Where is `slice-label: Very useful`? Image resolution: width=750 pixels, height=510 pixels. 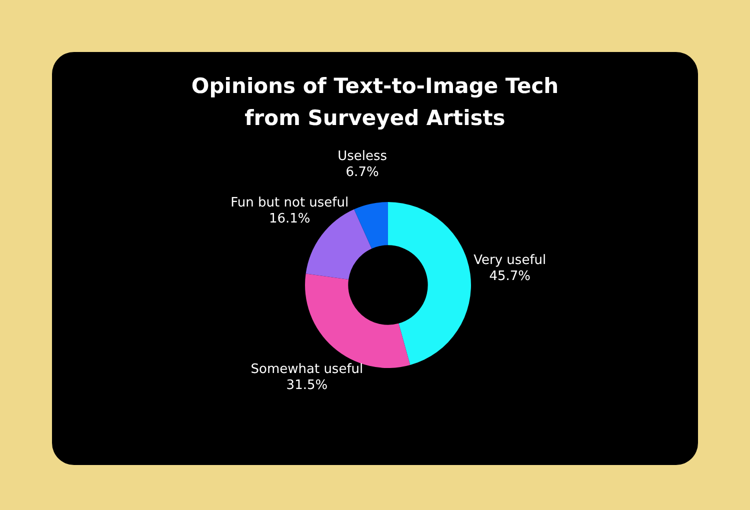
slice-label: Very useful is located at coordinates (510, 260).